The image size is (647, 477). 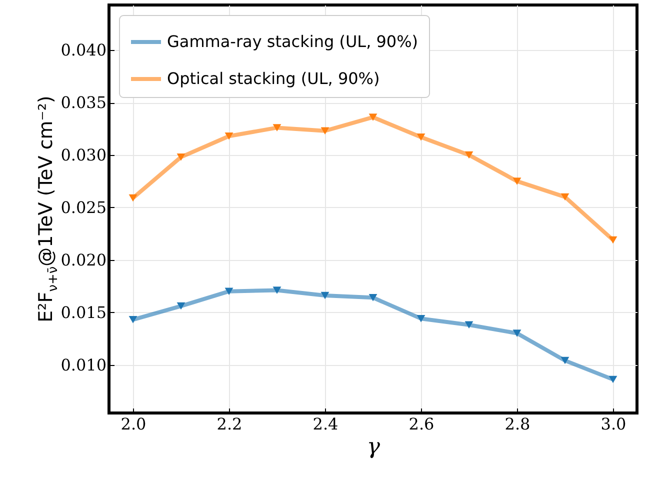 What do you see at coordinates (517, 424) in the screenshot?
I see `x-tick-label: 2.8` at bounding box center [517, 424].